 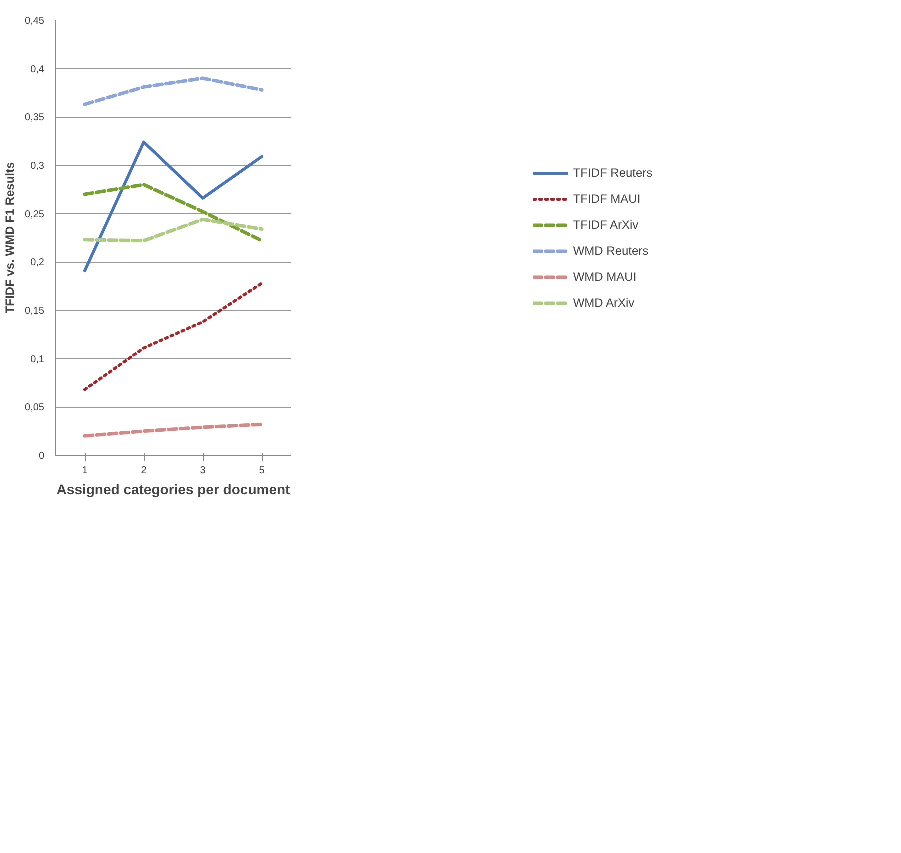 What do you see at coordinates (203, 471) in the screenshot?
I see `x-tick-label: 3` at bounding box center [203, 471].